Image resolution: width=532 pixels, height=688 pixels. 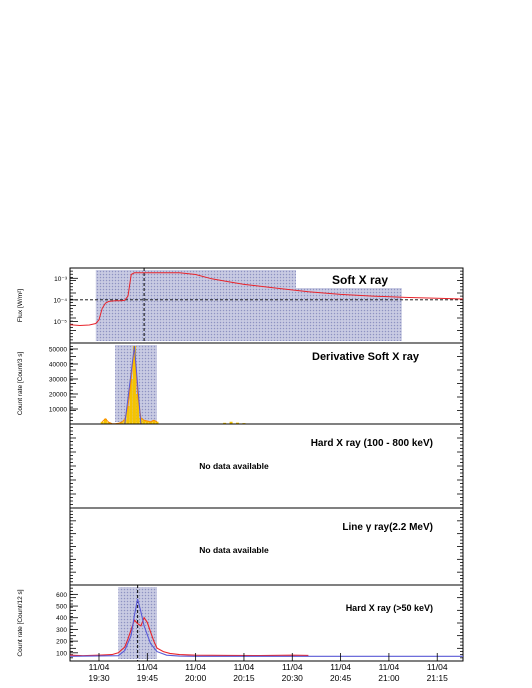 I want to click on derivative-ylabel: Count rate [Count/3 s], so click(x=20, y=384).